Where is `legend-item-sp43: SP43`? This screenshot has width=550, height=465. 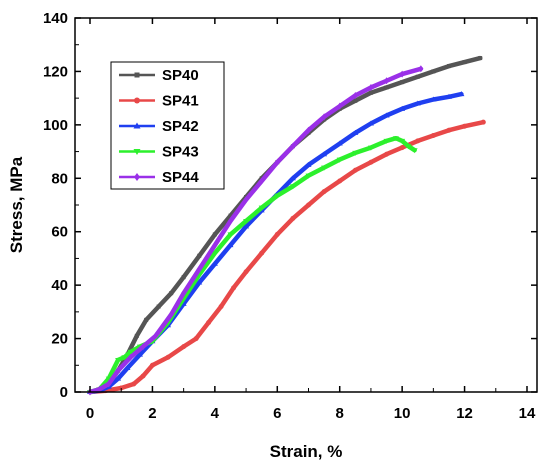 legend-item-sp43: SP43 is located at coordinates (159, 152).